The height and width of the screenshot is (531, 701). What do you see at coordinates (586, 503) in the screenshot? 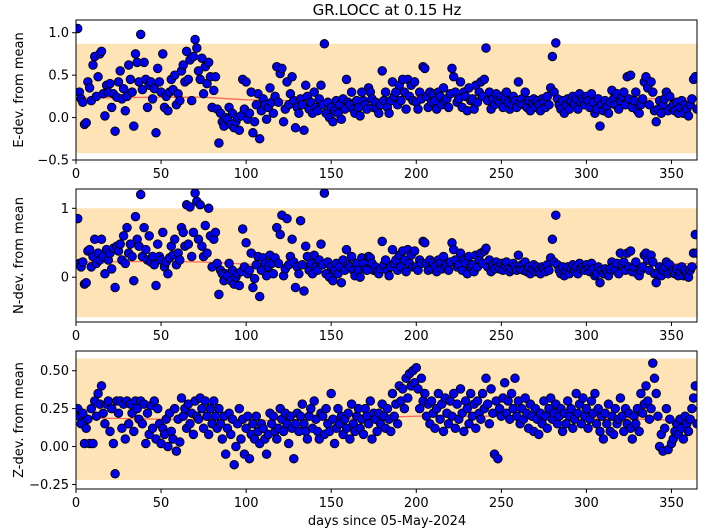
I see `x-tick-label: 300` at bounding box center [586, 503].